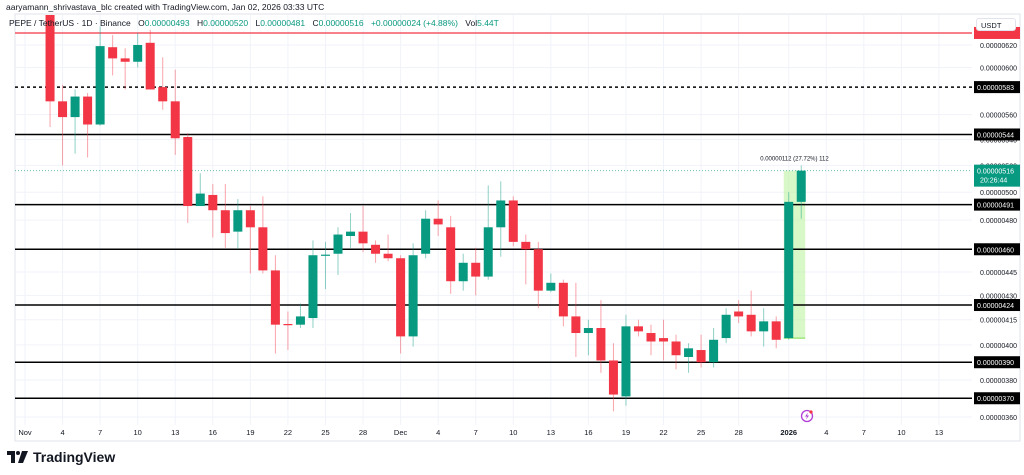 The width and height of the screenshot is (1024, 475). What do you see at coordinates (626, 432) in the screenshot?
I see `time-tick-label: 19` at bounding box center [626, 432].